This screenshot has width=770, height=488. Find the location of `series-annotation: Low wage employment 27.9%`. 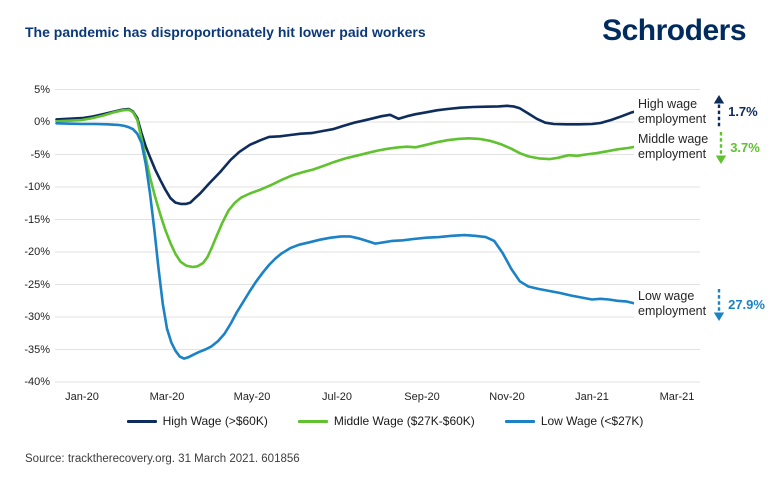

series-annotation: Low wage employment 27.9% is located at coordinates (700, 304).